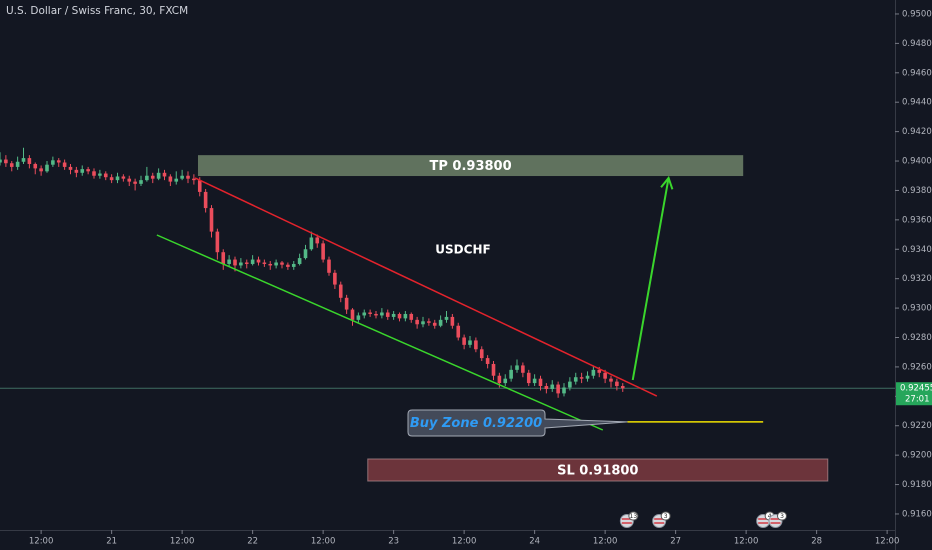 The height and width of the screenshot is (550, 932). I want to click on x-tick-label: 21, so click(111, 542).